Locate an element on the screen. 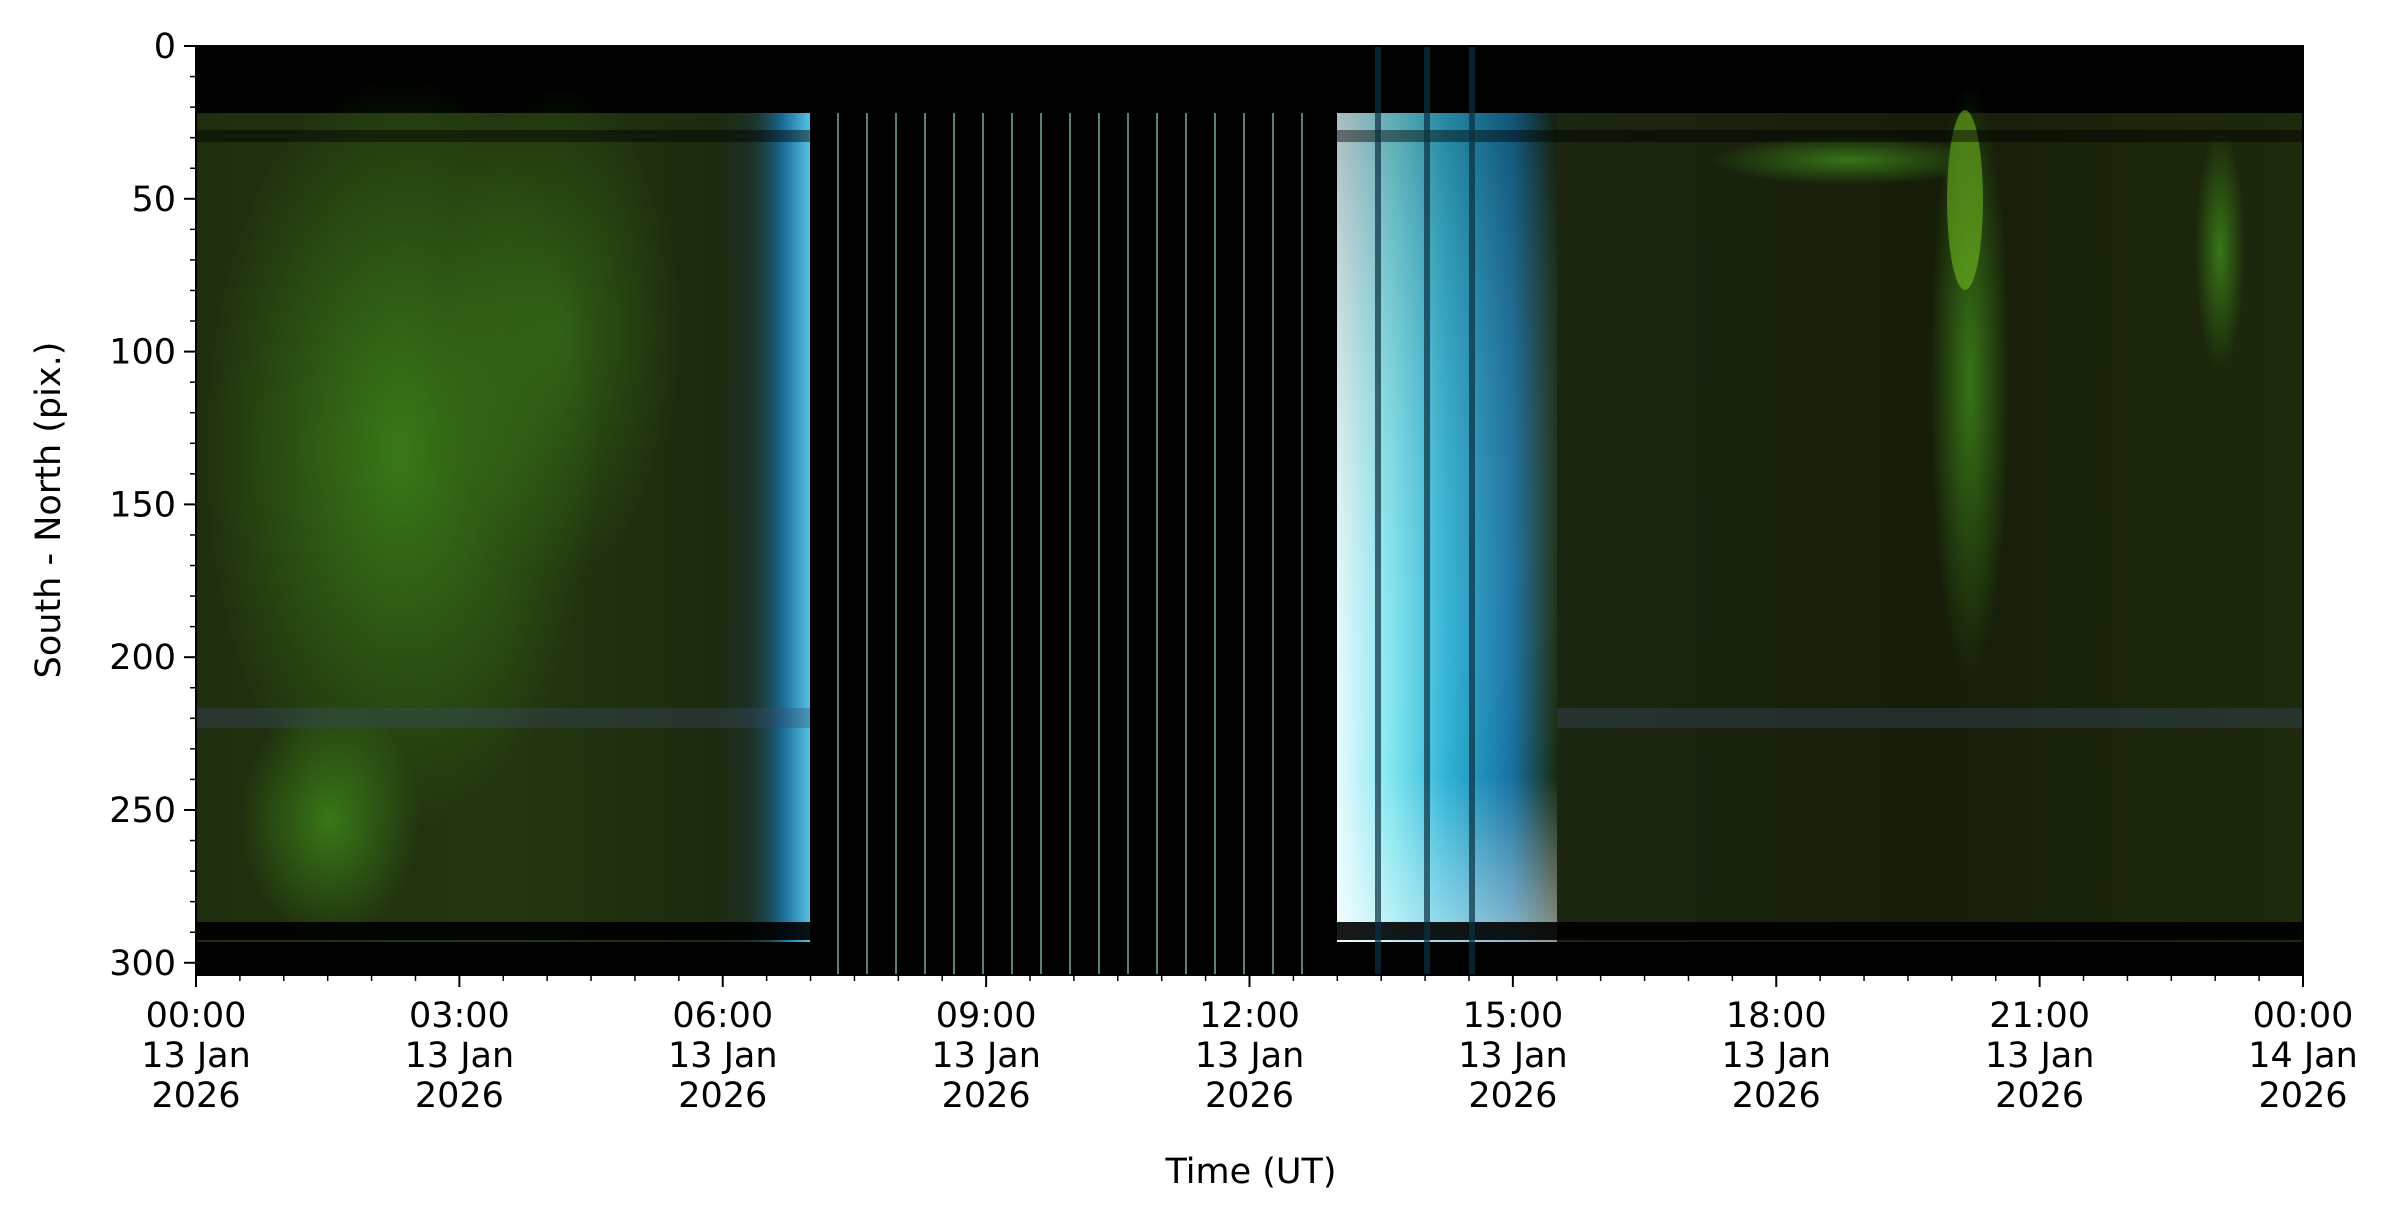 The height and width of the screenshot is (1227, 2385). x-tick-label: 06:00 13 Jan 2026 is located at coordinates (723, 1056).